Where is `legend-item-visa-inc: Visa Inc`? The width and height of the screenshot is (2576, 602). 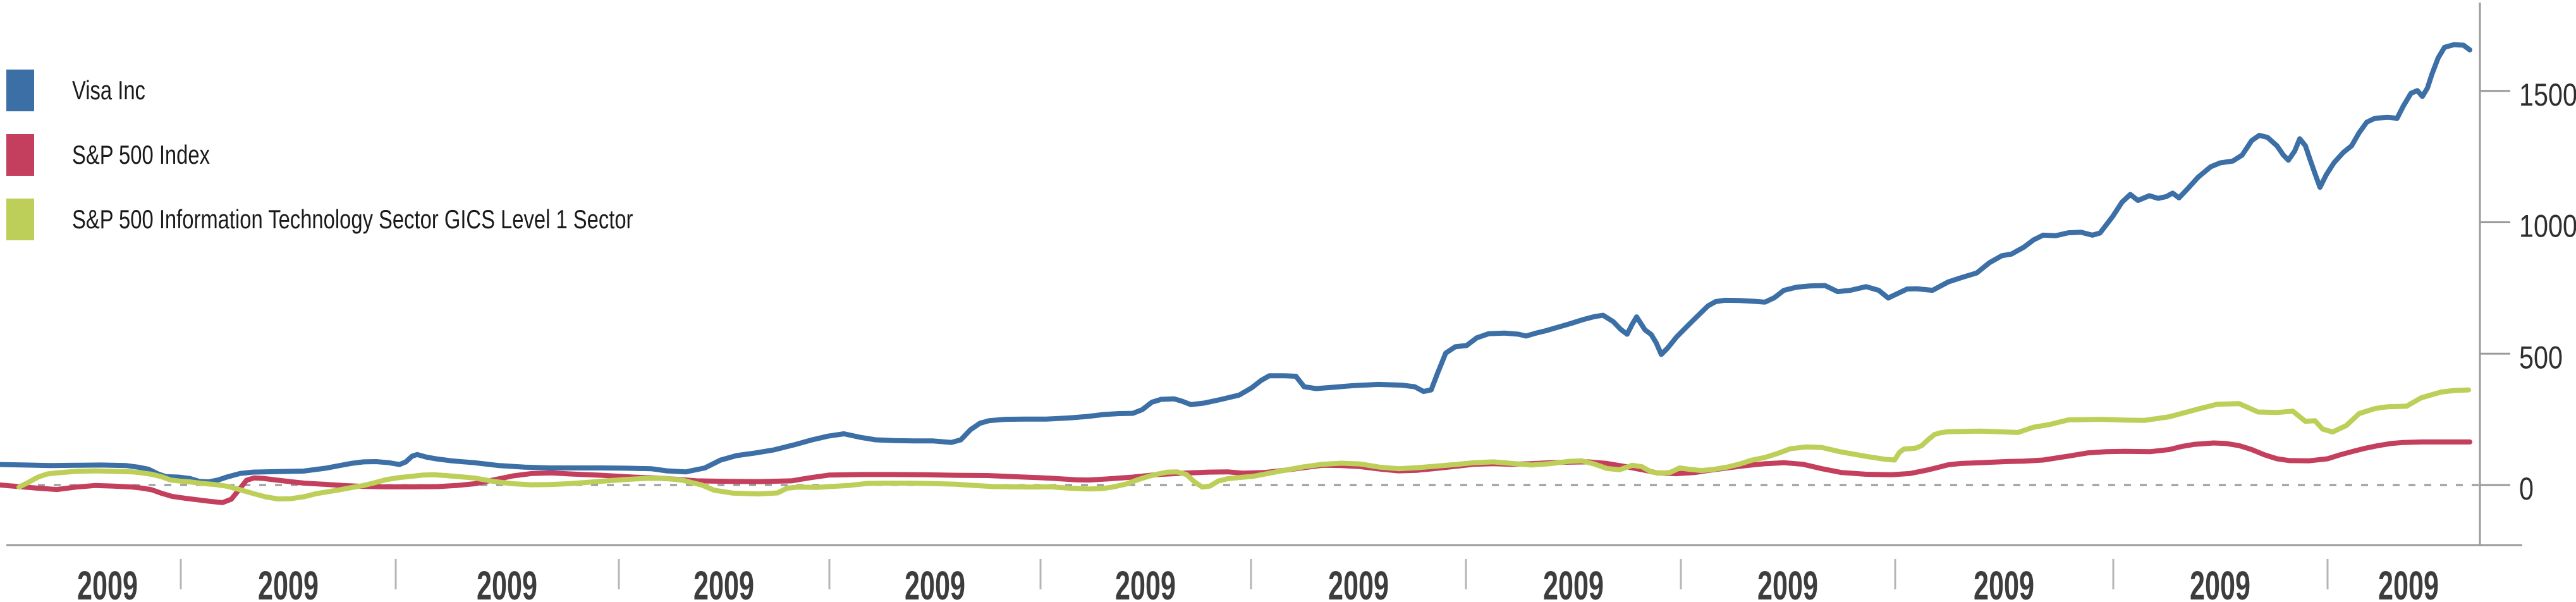
legend-item-visa-inc: Visa Inc is located at coordinates (398, 90).